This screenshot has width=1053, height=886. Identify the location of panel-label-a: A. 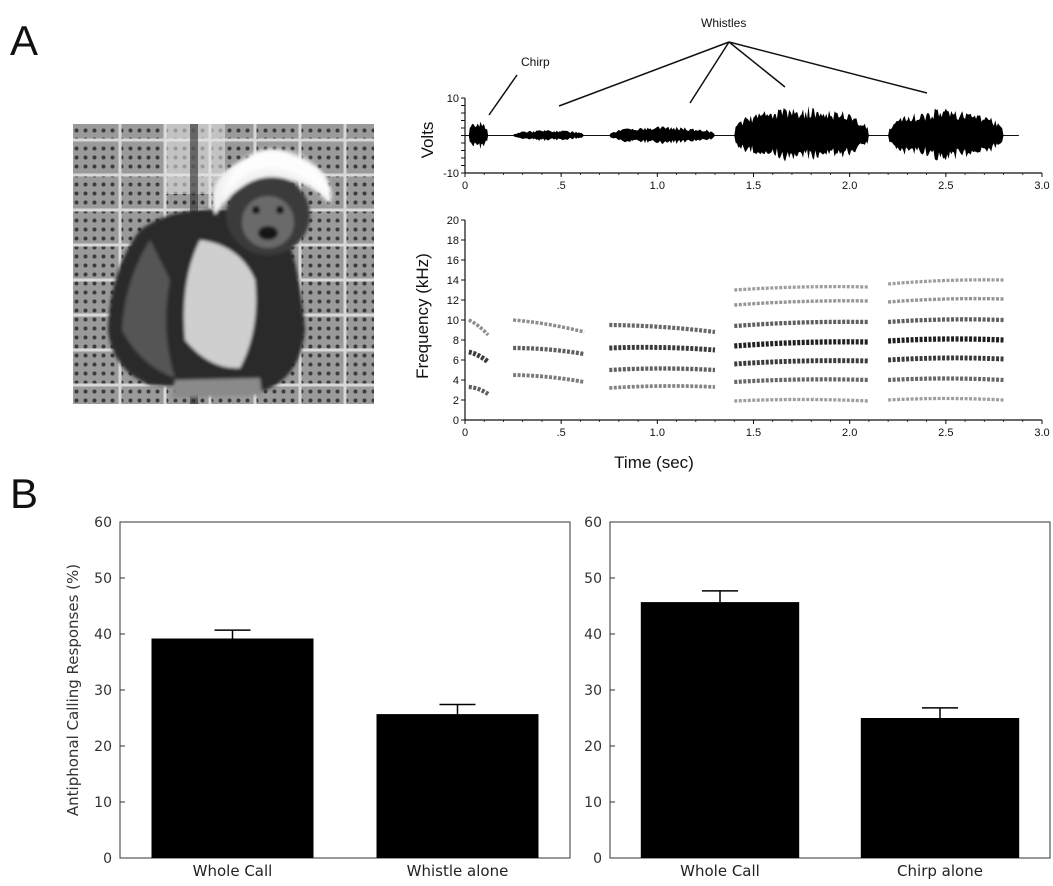
(24, 40).